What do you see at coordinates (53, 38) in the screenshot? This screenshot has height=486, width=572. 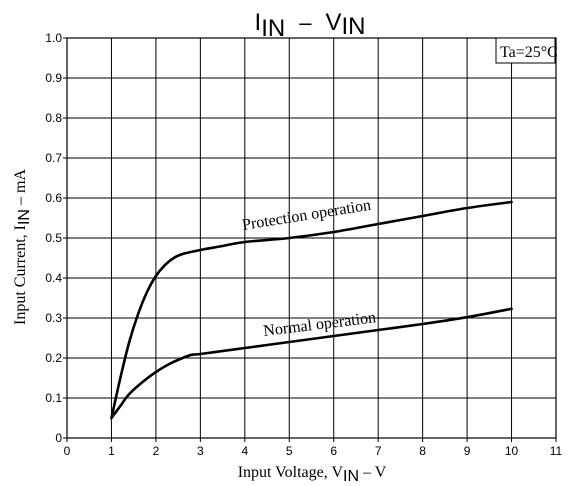 I see `y-tick-label: 1.0` at bounding box center [53, 38].